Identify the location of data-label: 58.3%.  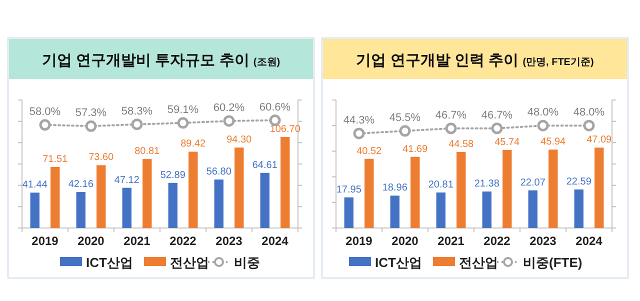
(137, 111).